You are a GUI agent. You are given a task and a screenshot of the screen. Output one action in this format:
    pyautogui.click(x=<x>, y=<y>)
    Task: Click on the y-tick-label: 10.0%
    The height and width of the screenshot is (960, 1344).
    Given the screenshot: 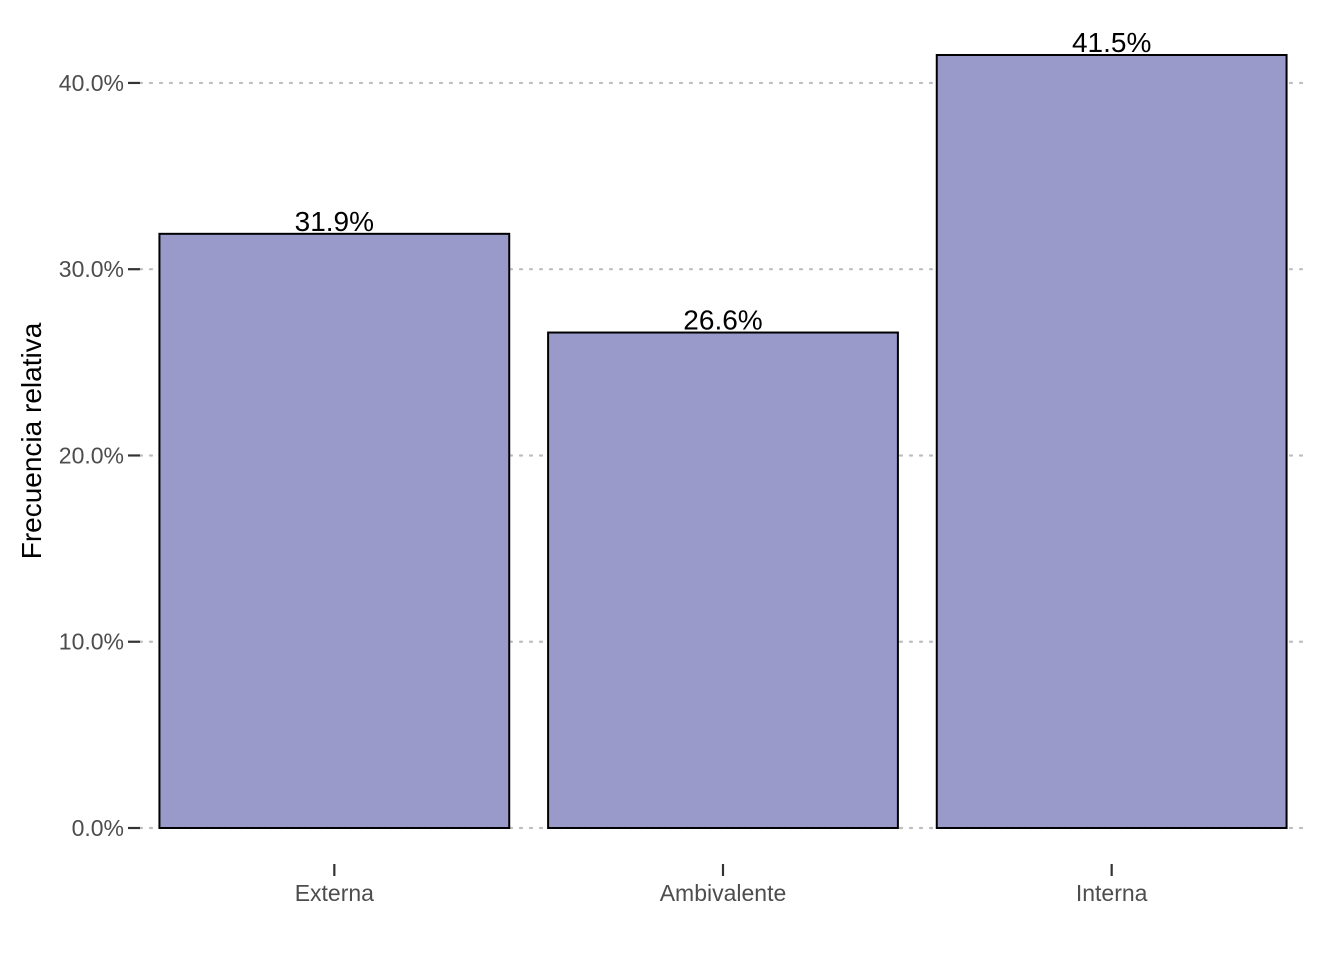 What is the action you would take?
    pyautogui.click(x=91, y=642)
    